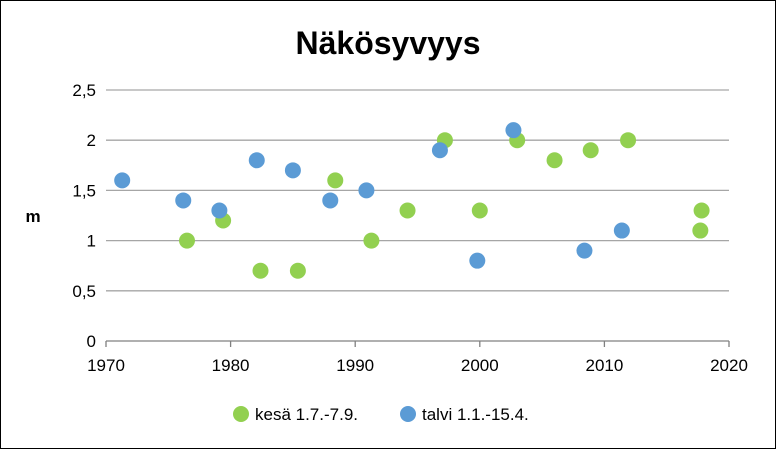  Describe the element at coordinates (106, 365) in the screenshot. I see `x-tick-label: 1970` at that location.